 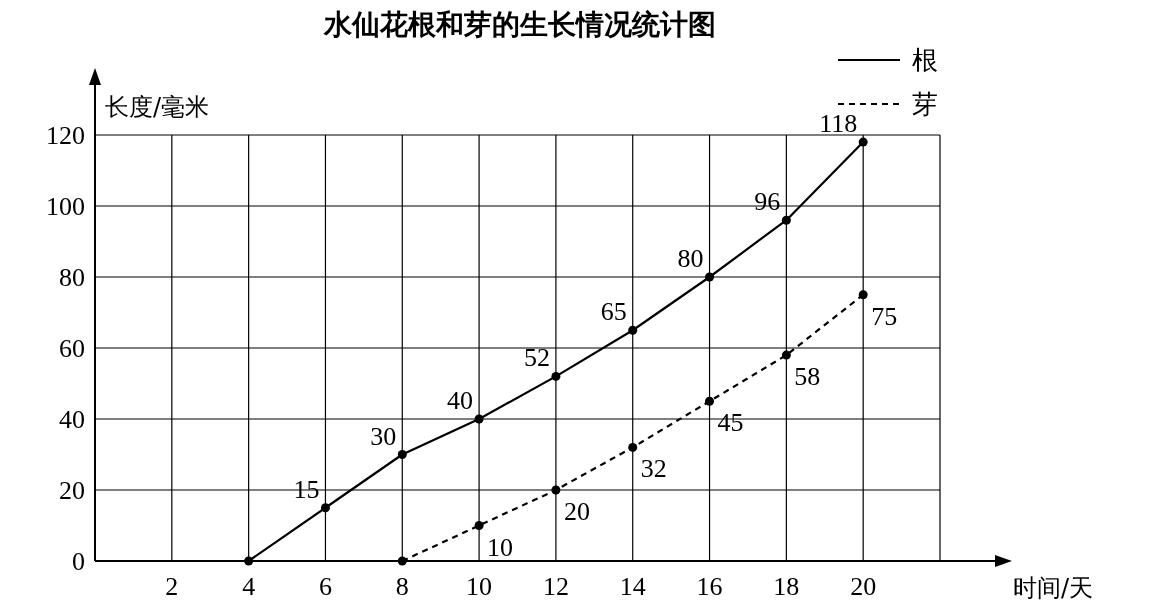 What do you see at coordinates (65, 135) in the screenshot?
I see `y-tick-label: 120` at bounding box center [65, 135].